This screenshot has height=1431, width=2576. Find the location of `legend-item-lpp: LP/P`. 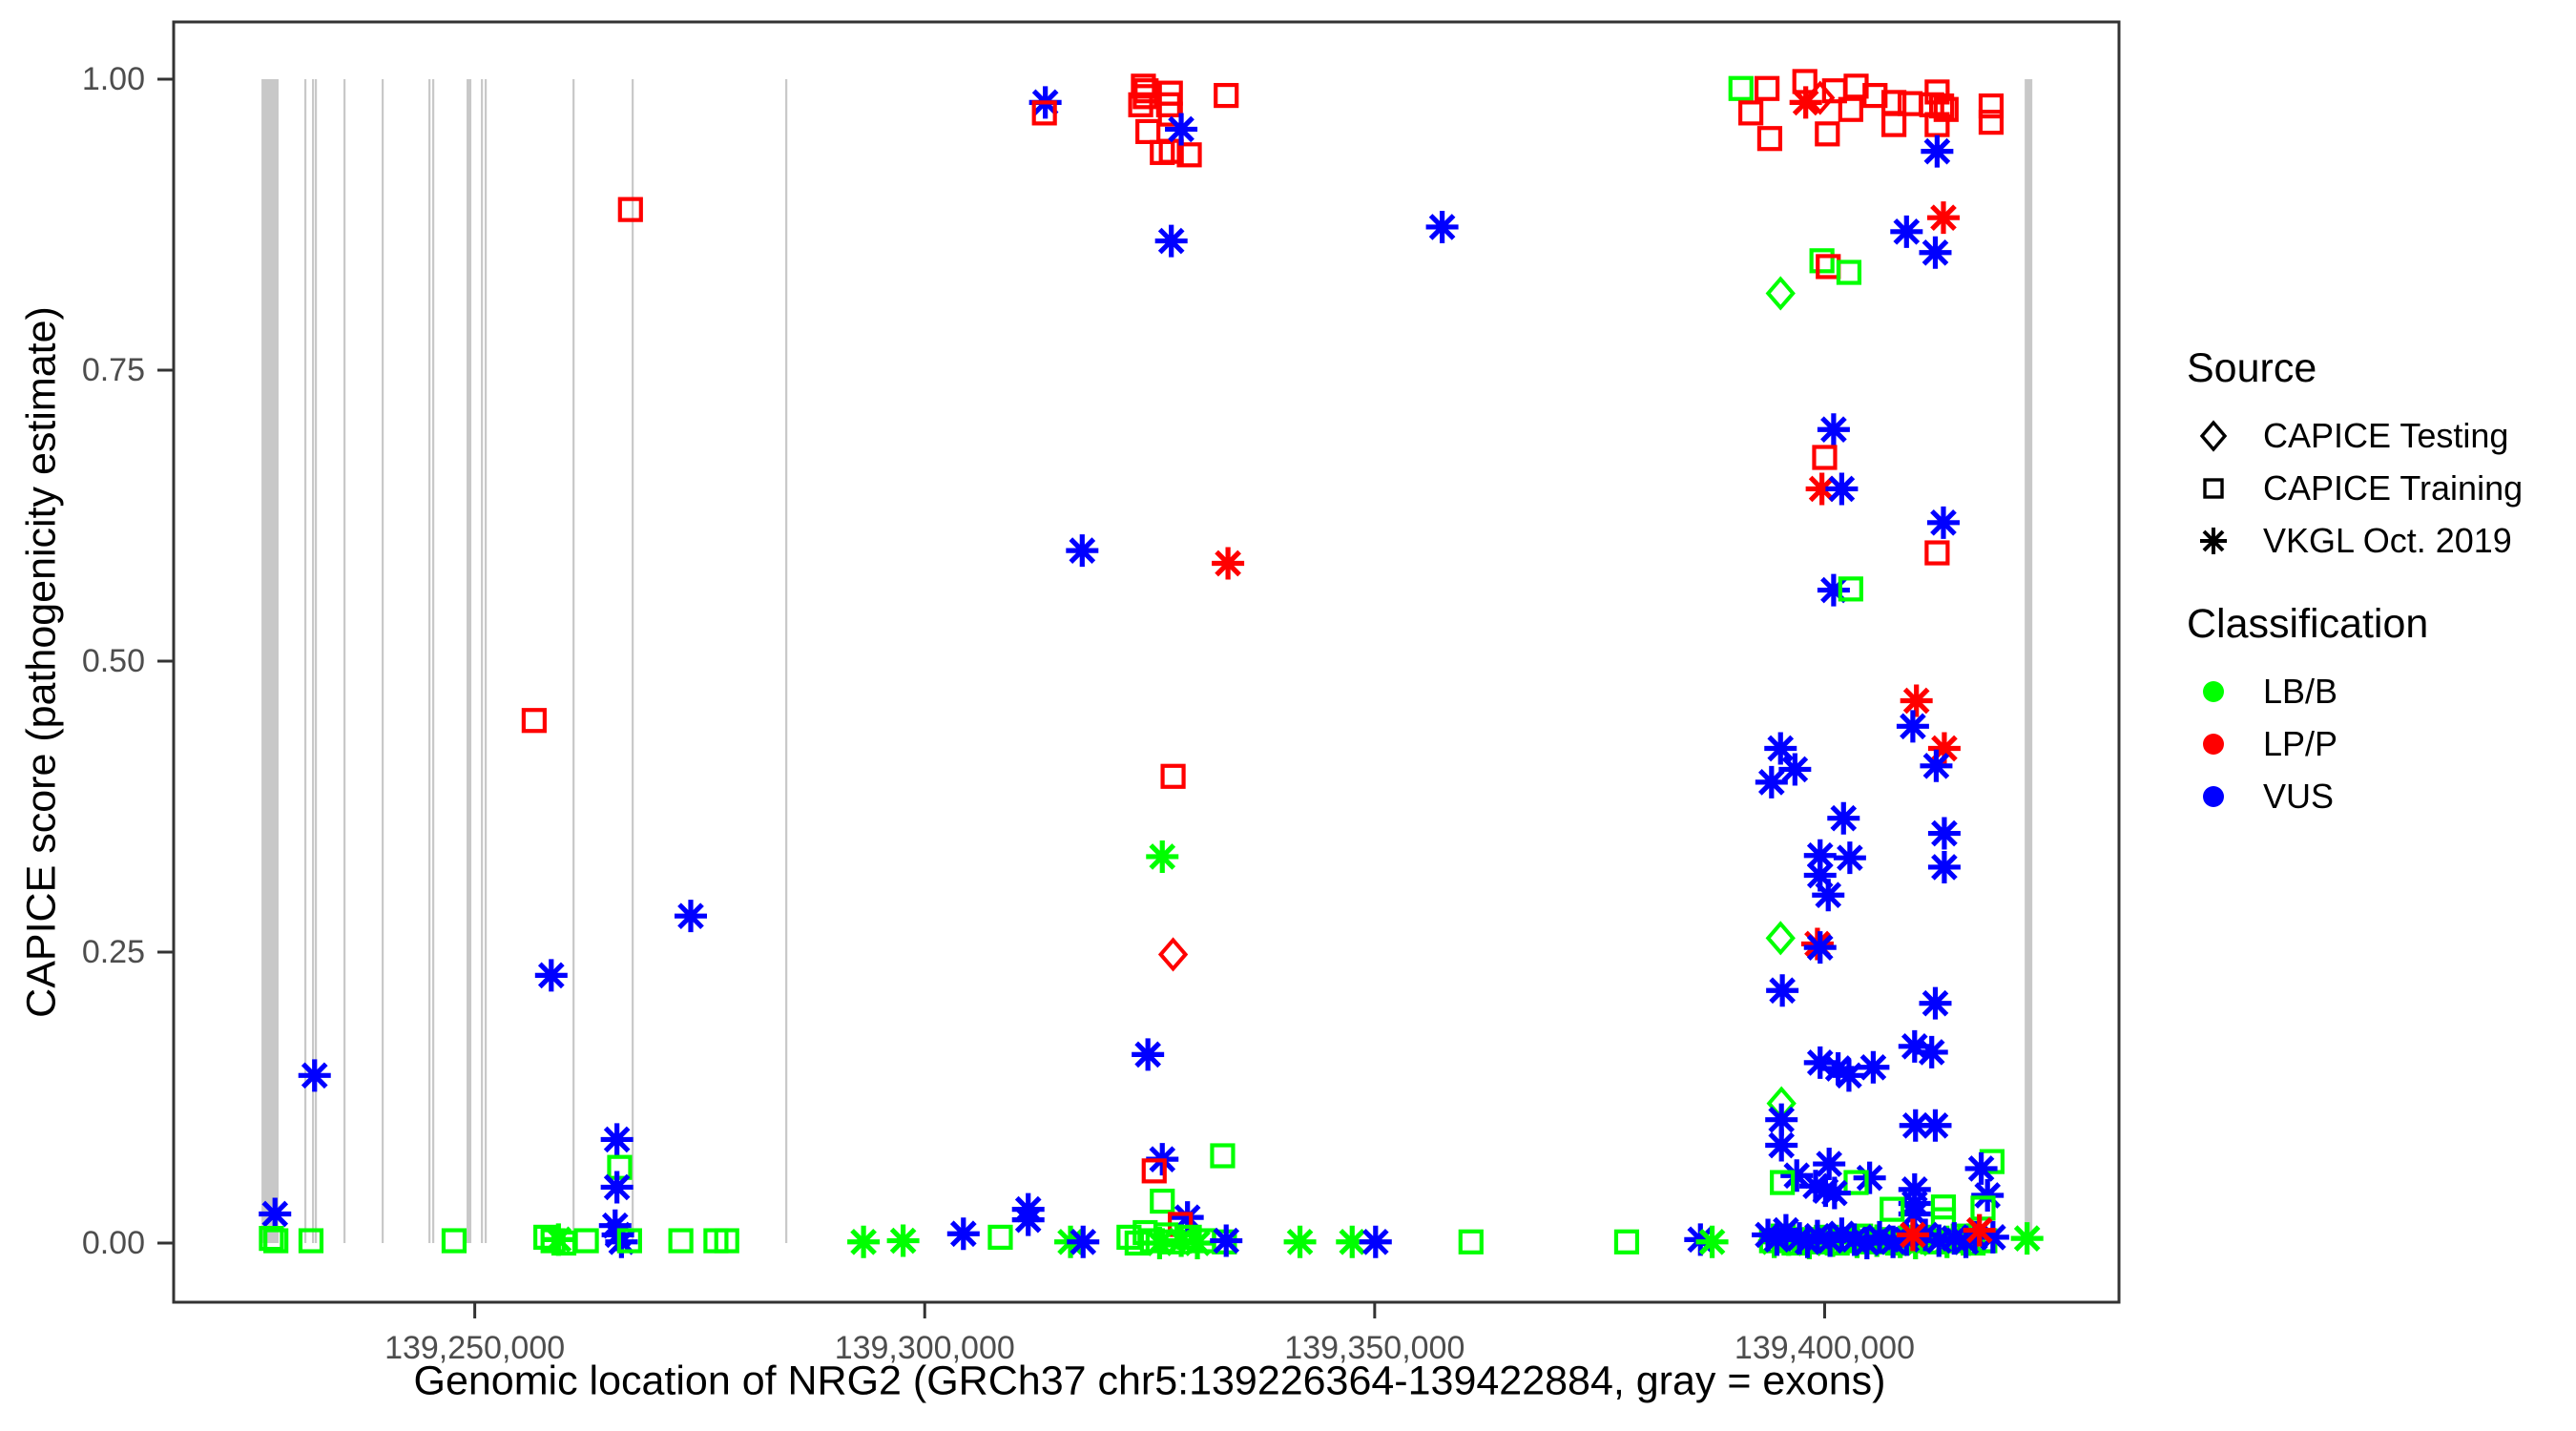

legend-item-lpp: LP/P is located at coordinates (2307, 744).